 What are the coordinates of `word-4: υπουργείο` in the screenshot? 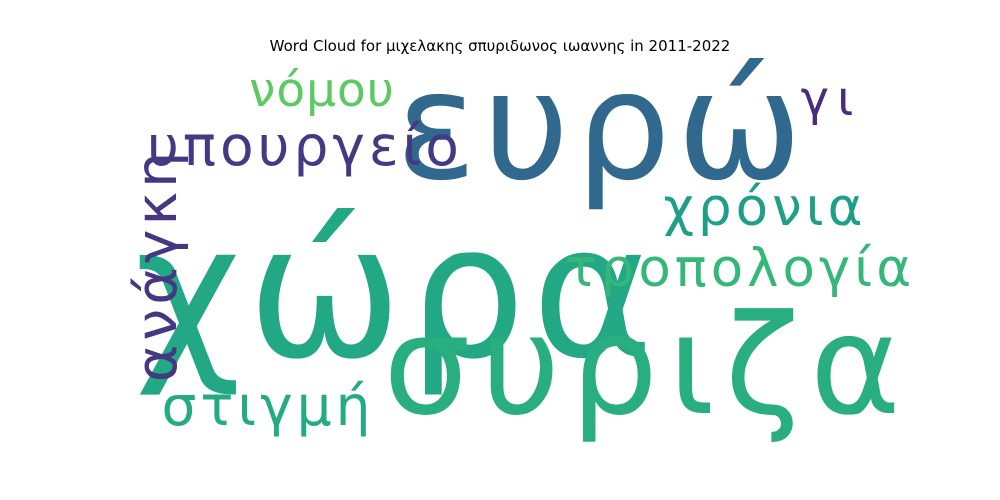 It's located at (305, 146).